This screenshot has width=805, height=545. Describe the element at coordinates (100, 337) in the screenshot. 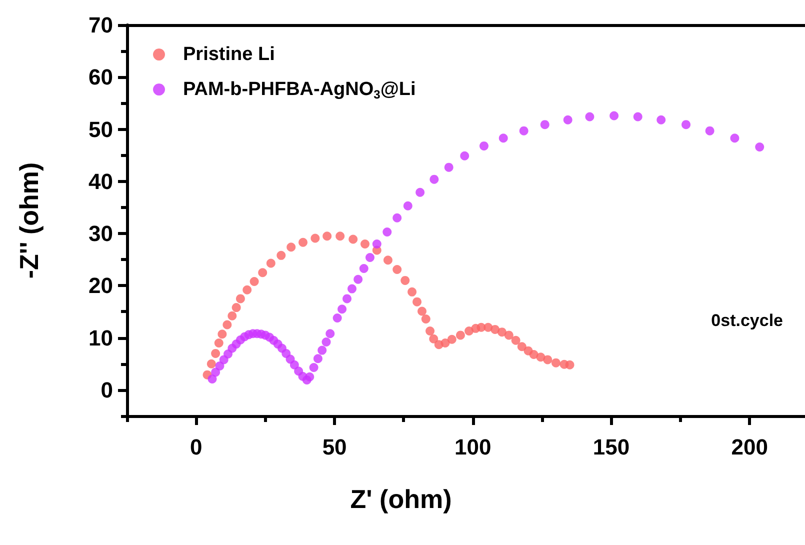

I see `y-tick-label: 10` at that location.